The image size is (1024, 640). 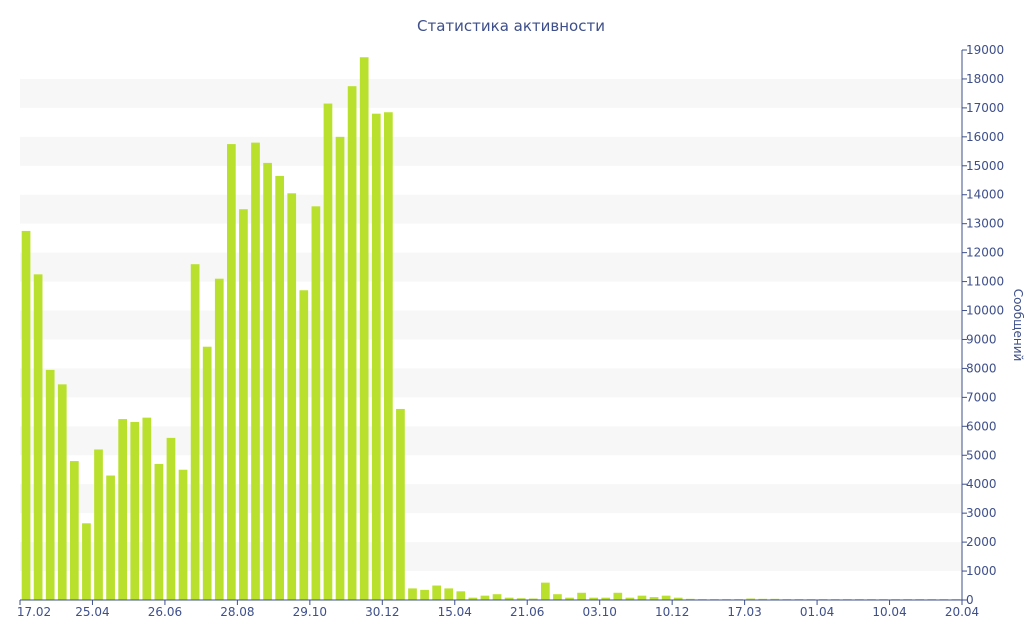 I want to click on x-tick-label: 20.04, so click(x=962, y=612).